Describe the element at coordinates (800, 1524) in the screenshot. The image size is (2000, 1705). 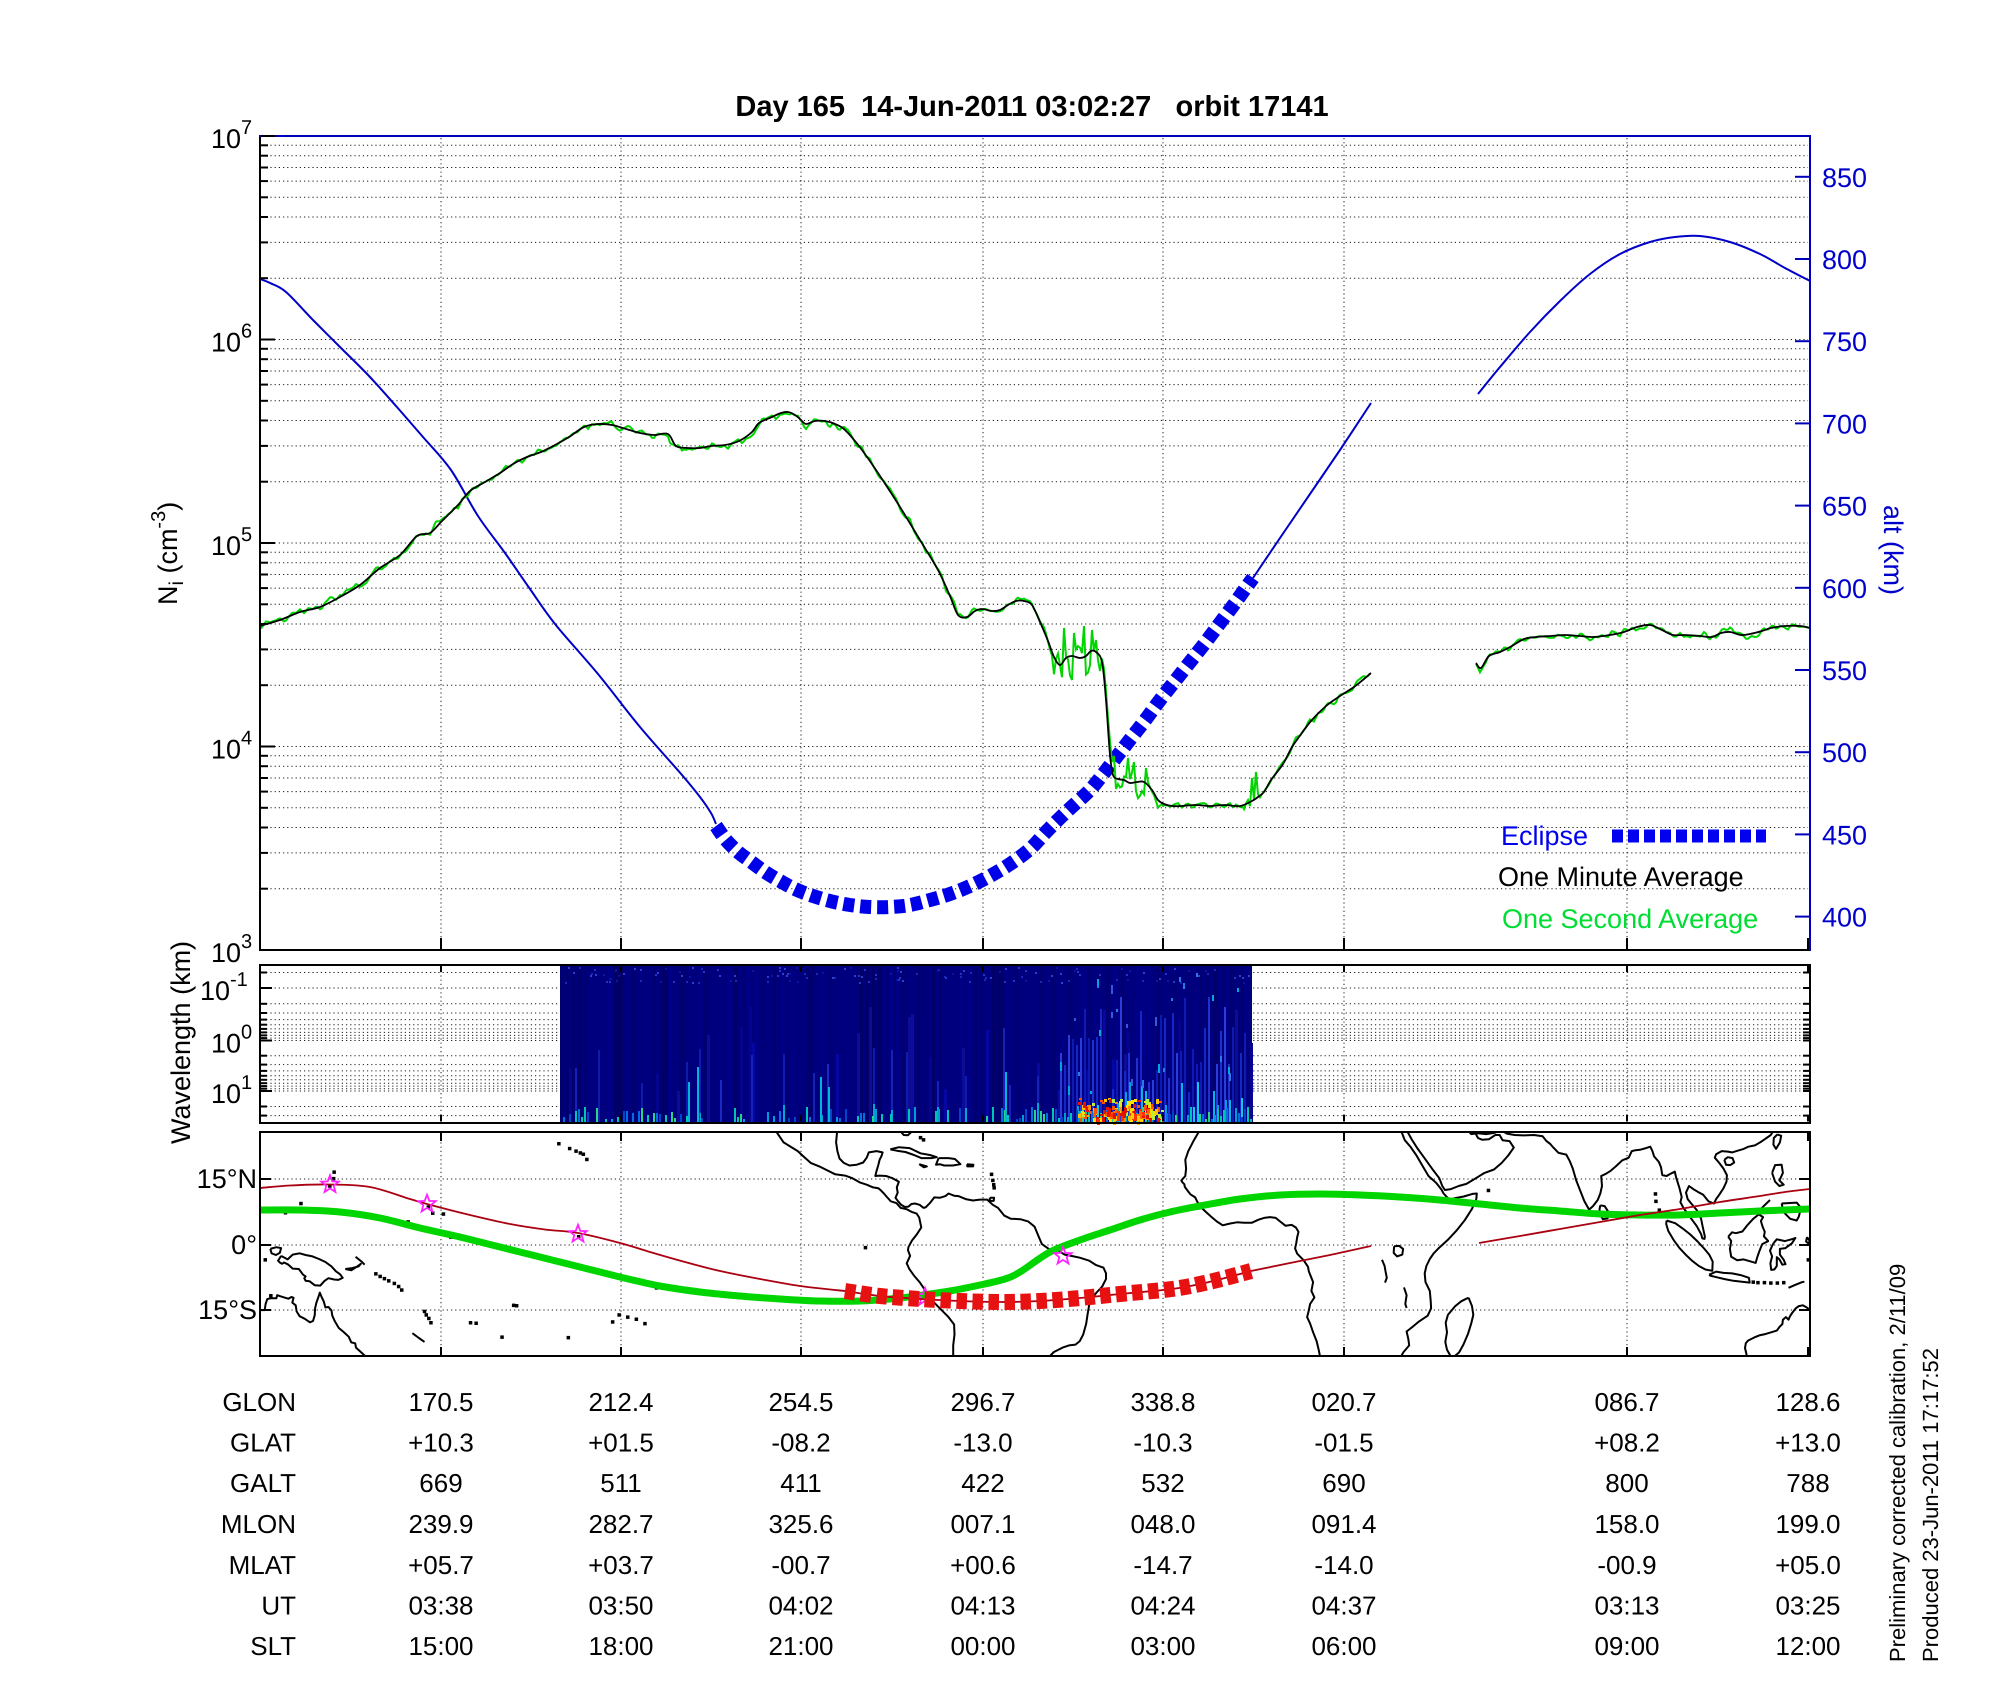
I see `svg-text: 325.6` at that location.